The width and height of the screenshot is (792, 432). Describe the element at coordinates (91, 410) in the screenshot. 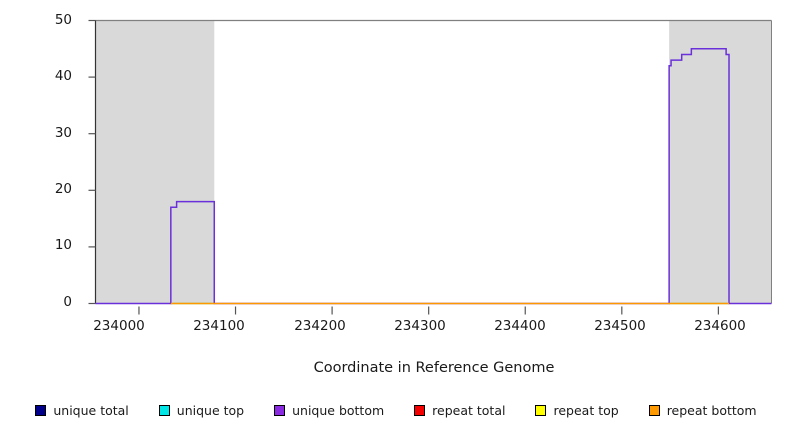

I see `legend-unique-total-label: unique total` at that location.